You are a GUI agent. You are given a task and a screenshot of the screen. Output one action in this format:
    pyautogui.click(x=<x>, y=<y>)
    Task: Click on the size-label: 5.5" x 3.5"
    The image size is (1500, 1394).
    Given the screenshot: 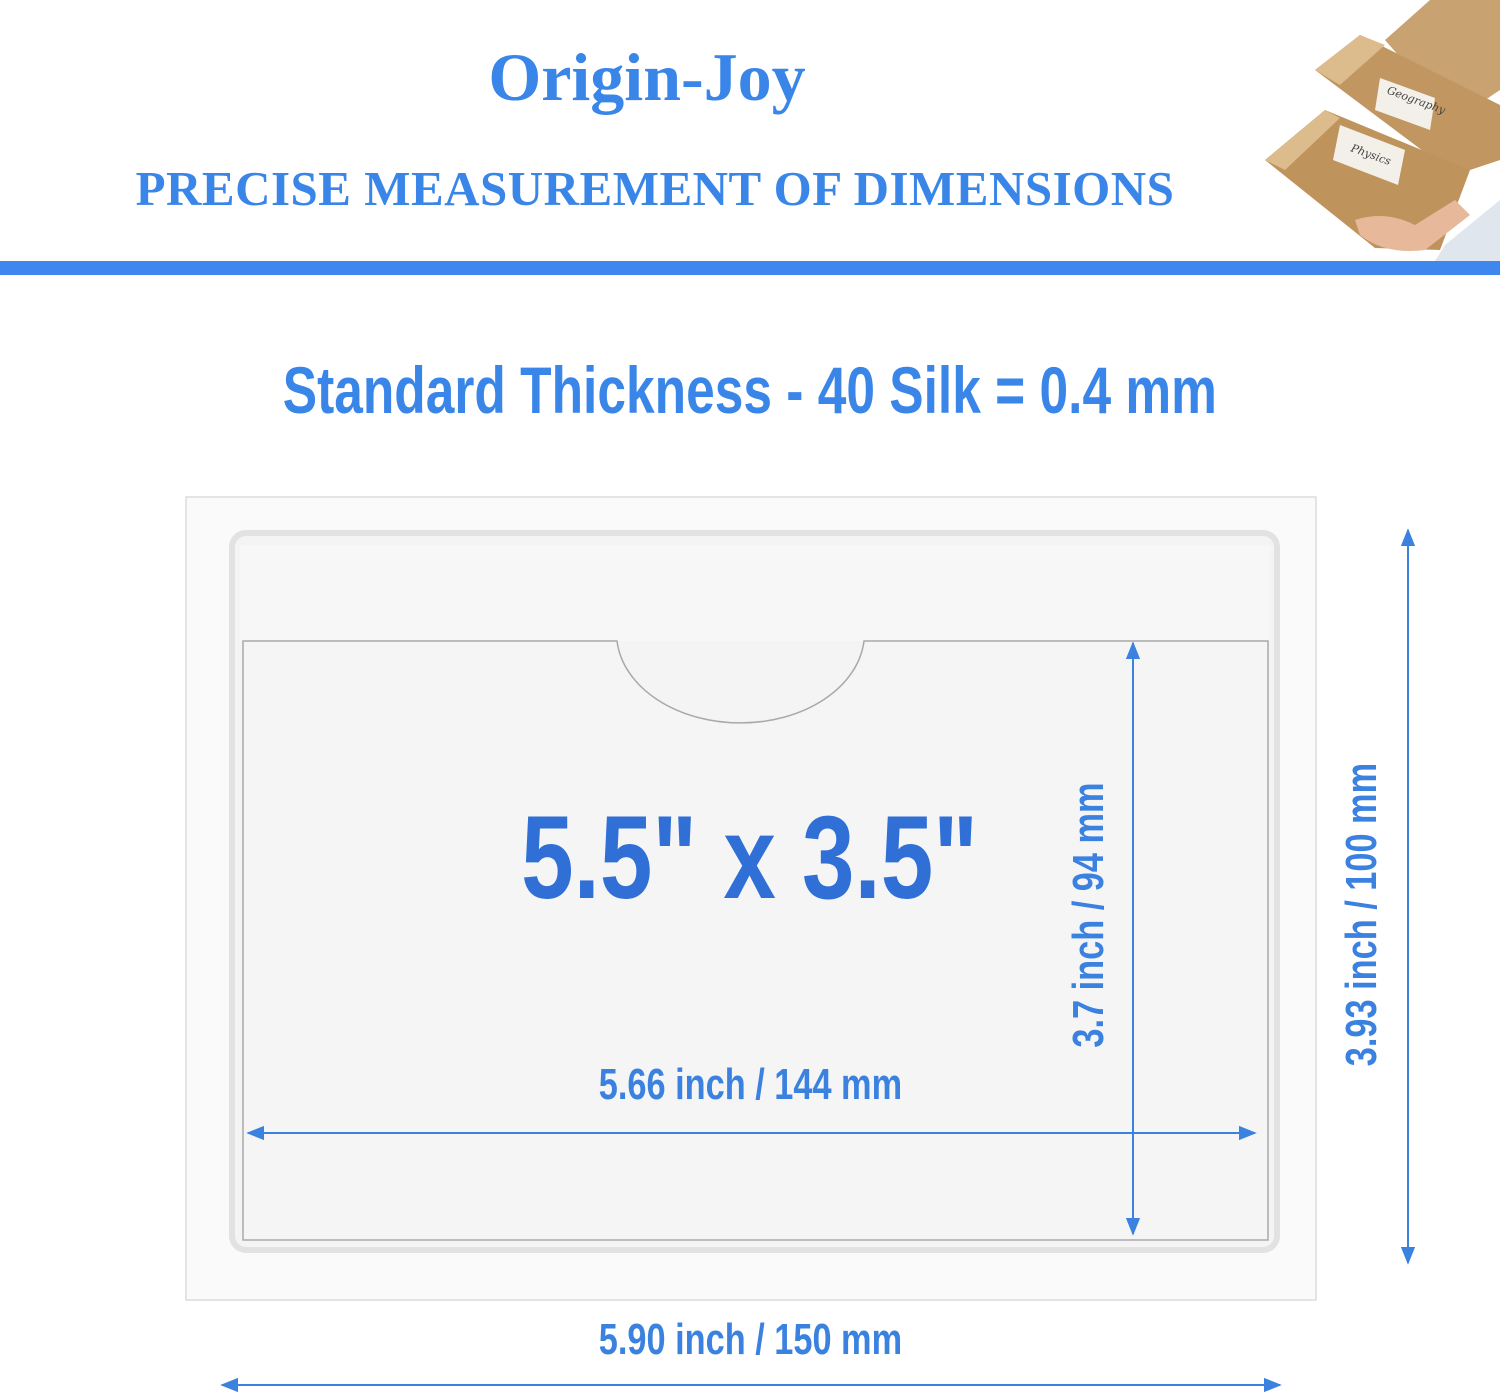 What is the action you would take?
    pyautogui.click(x=750, y=858)
    